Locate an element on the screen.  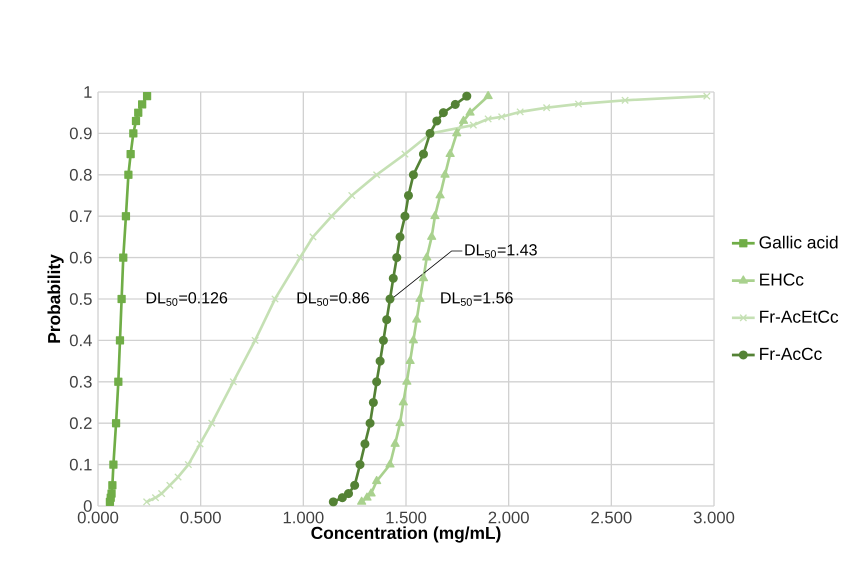
y-tick-label: 0.2 is located at coordinates (81, 423).